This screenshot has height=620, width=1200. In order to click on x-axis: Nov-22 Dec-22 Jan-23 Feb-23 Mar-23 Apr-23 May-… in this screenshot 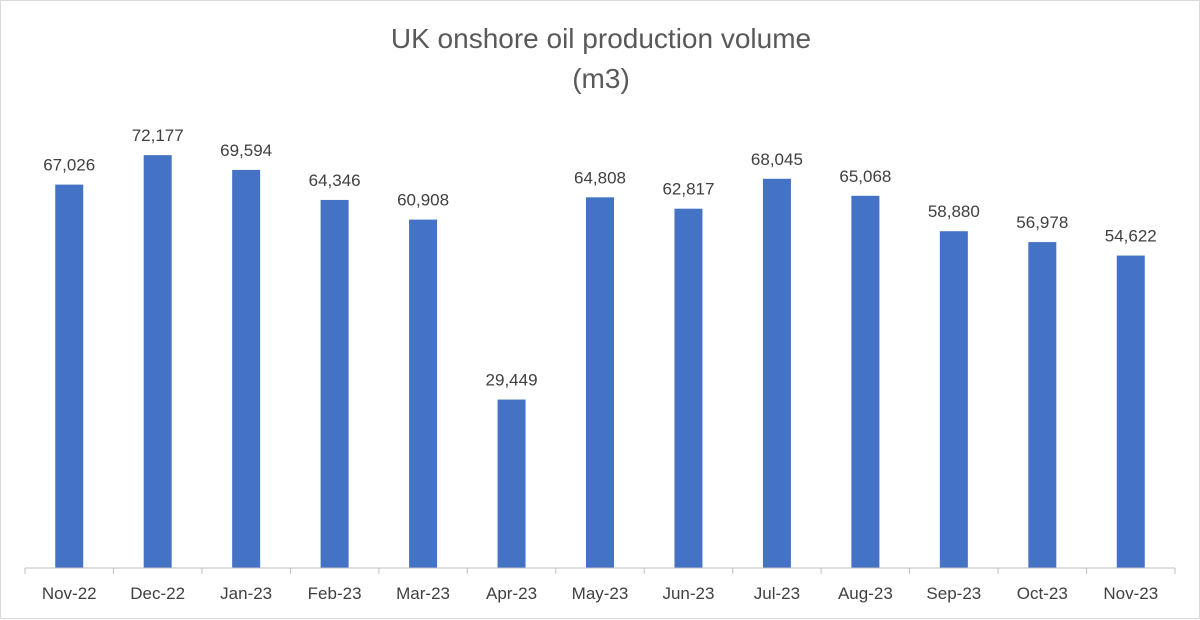, I will do `click(600, 585)`.